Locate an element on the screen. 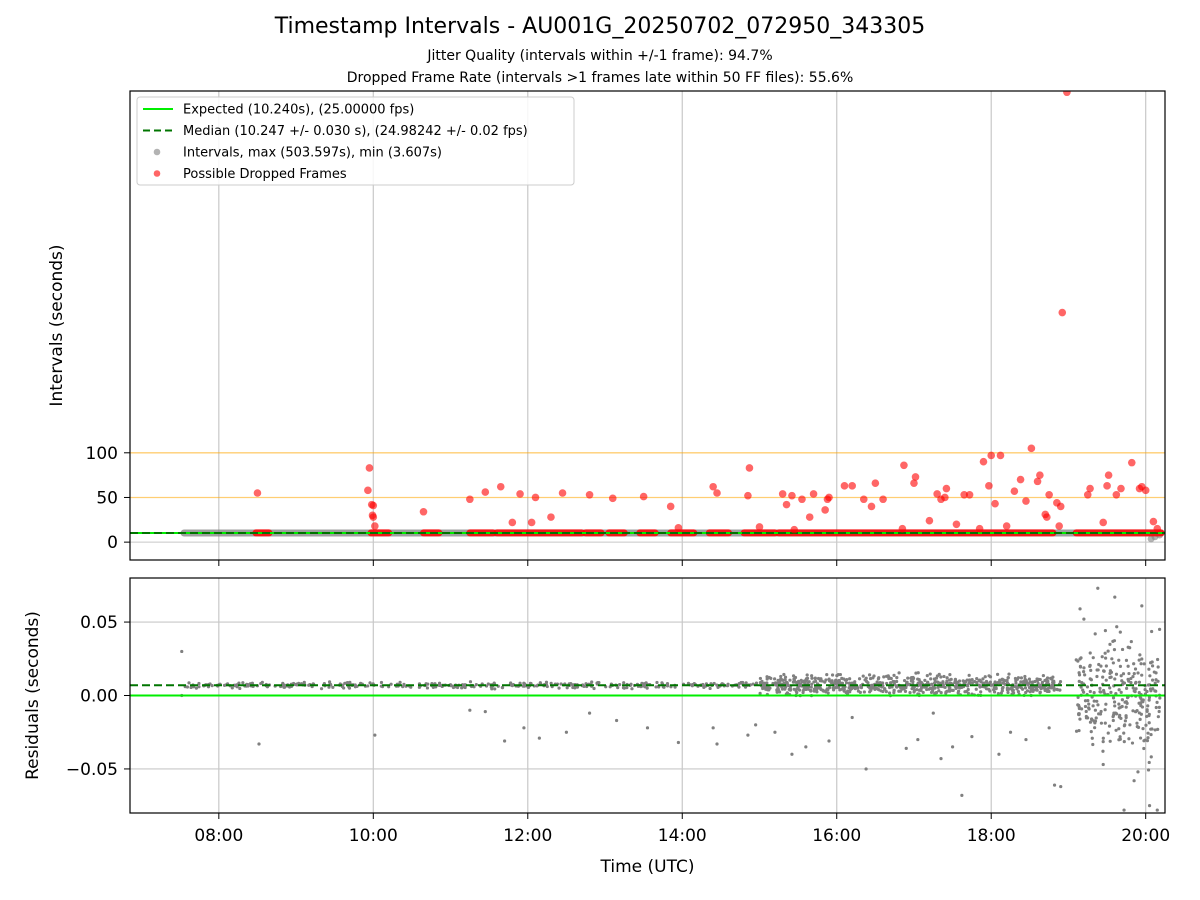 This screenshot has width=1200, height=900. top-y-tick-label: 50 is located at coordinates (107, 498).